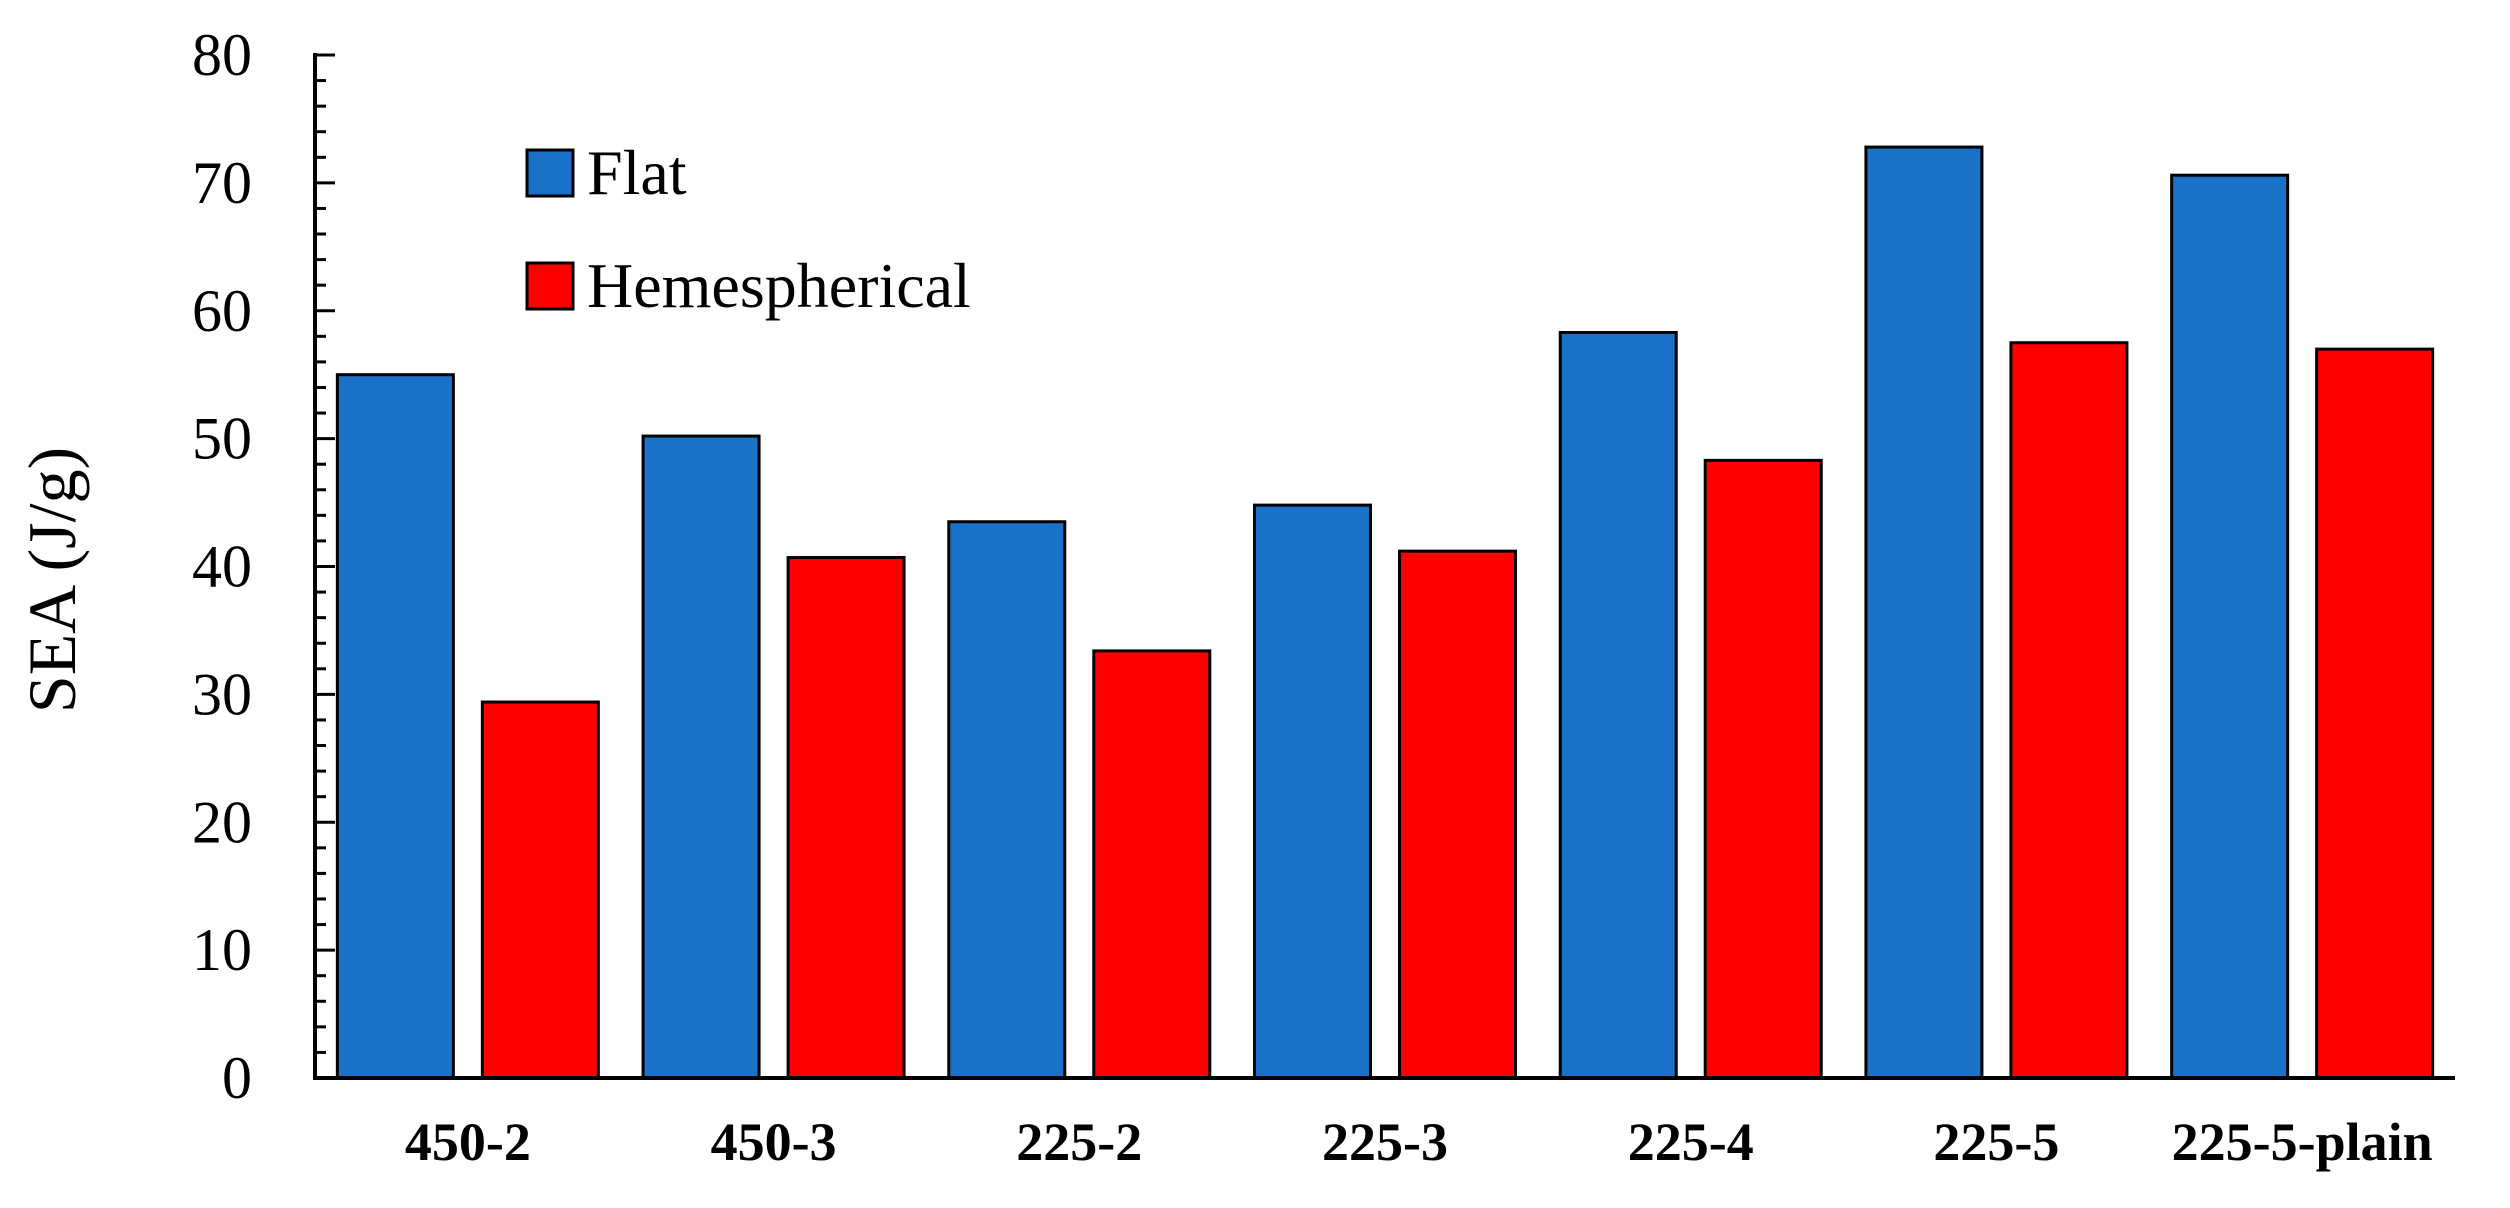 The width and height of the screenshot is (2510, 1208). Describe the element at coordinates (550, 286) in the screenshot. I see `legend-swatch-hemespherical` at that location.